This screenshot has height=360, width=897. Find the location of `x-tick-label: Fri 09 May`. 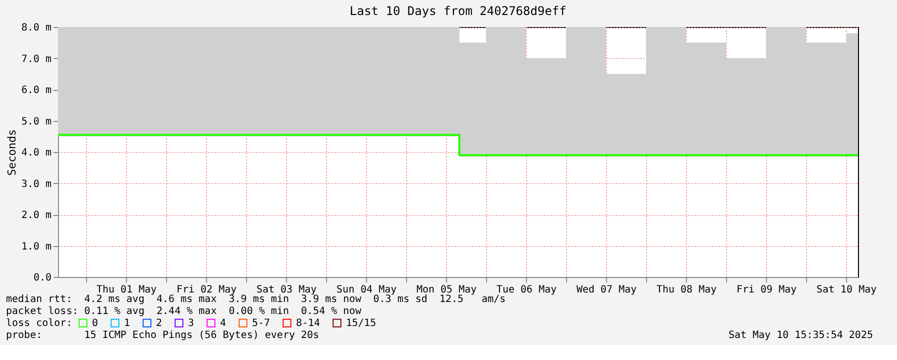

x-tick-label: Fri 09 May is located at coordinates (766, 290).